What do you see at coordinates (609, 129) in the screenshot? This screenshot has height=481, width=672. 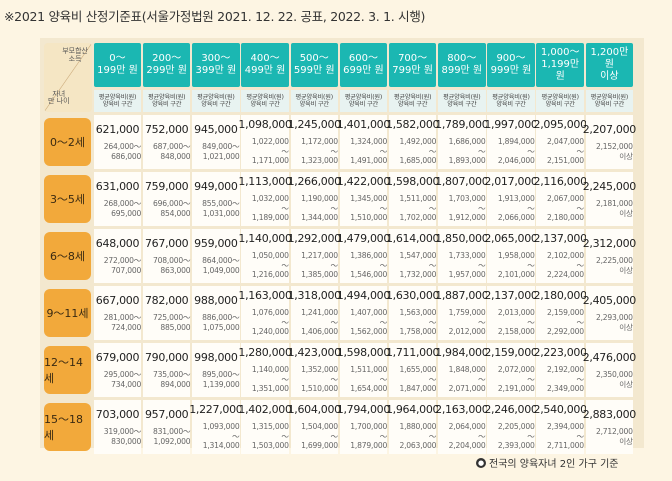 I see `average-amount: 2,207,000` at bounding box center [609, 129].